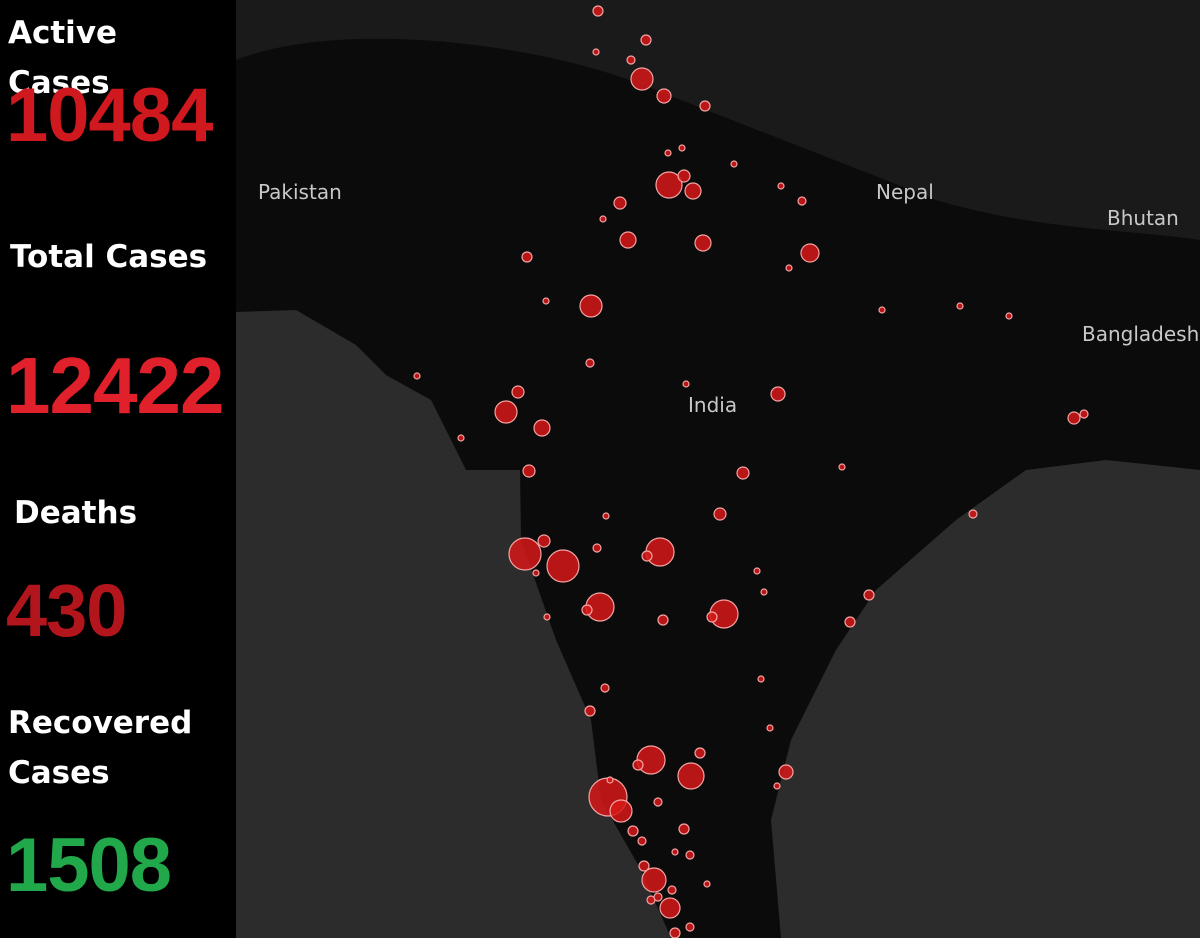 This screenshot has width=1200, height=938. Describe the element at coordinates (100, 748) in the screenshot. I see `stat-label: Recovered Cases` at that location.